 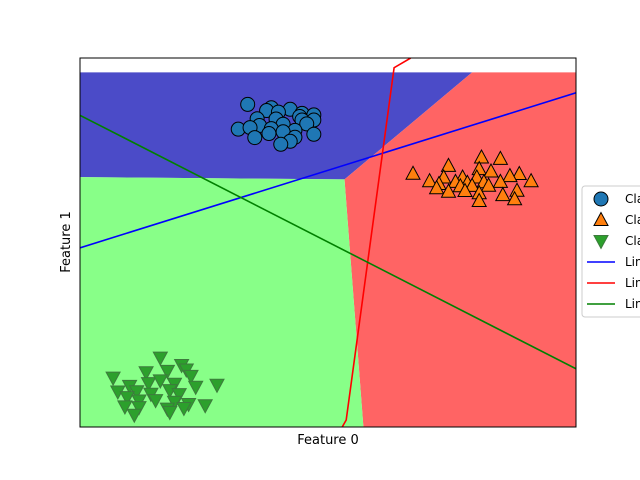 I want to click on legend-label-0: Cla, so click(x=632, y=199).